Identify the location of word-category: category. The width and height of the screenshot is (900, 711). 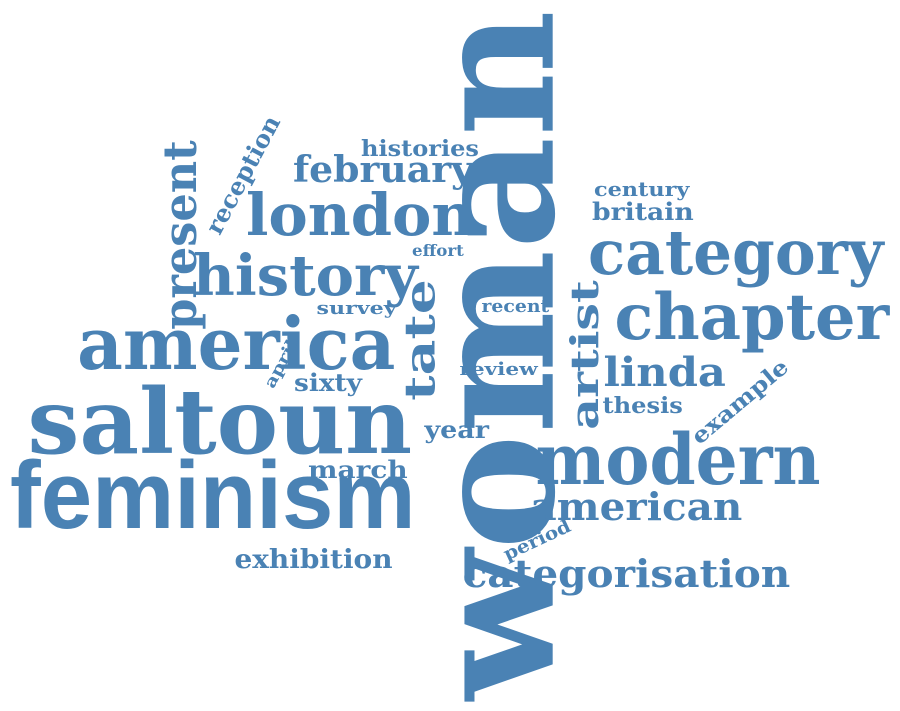
(735, 252).